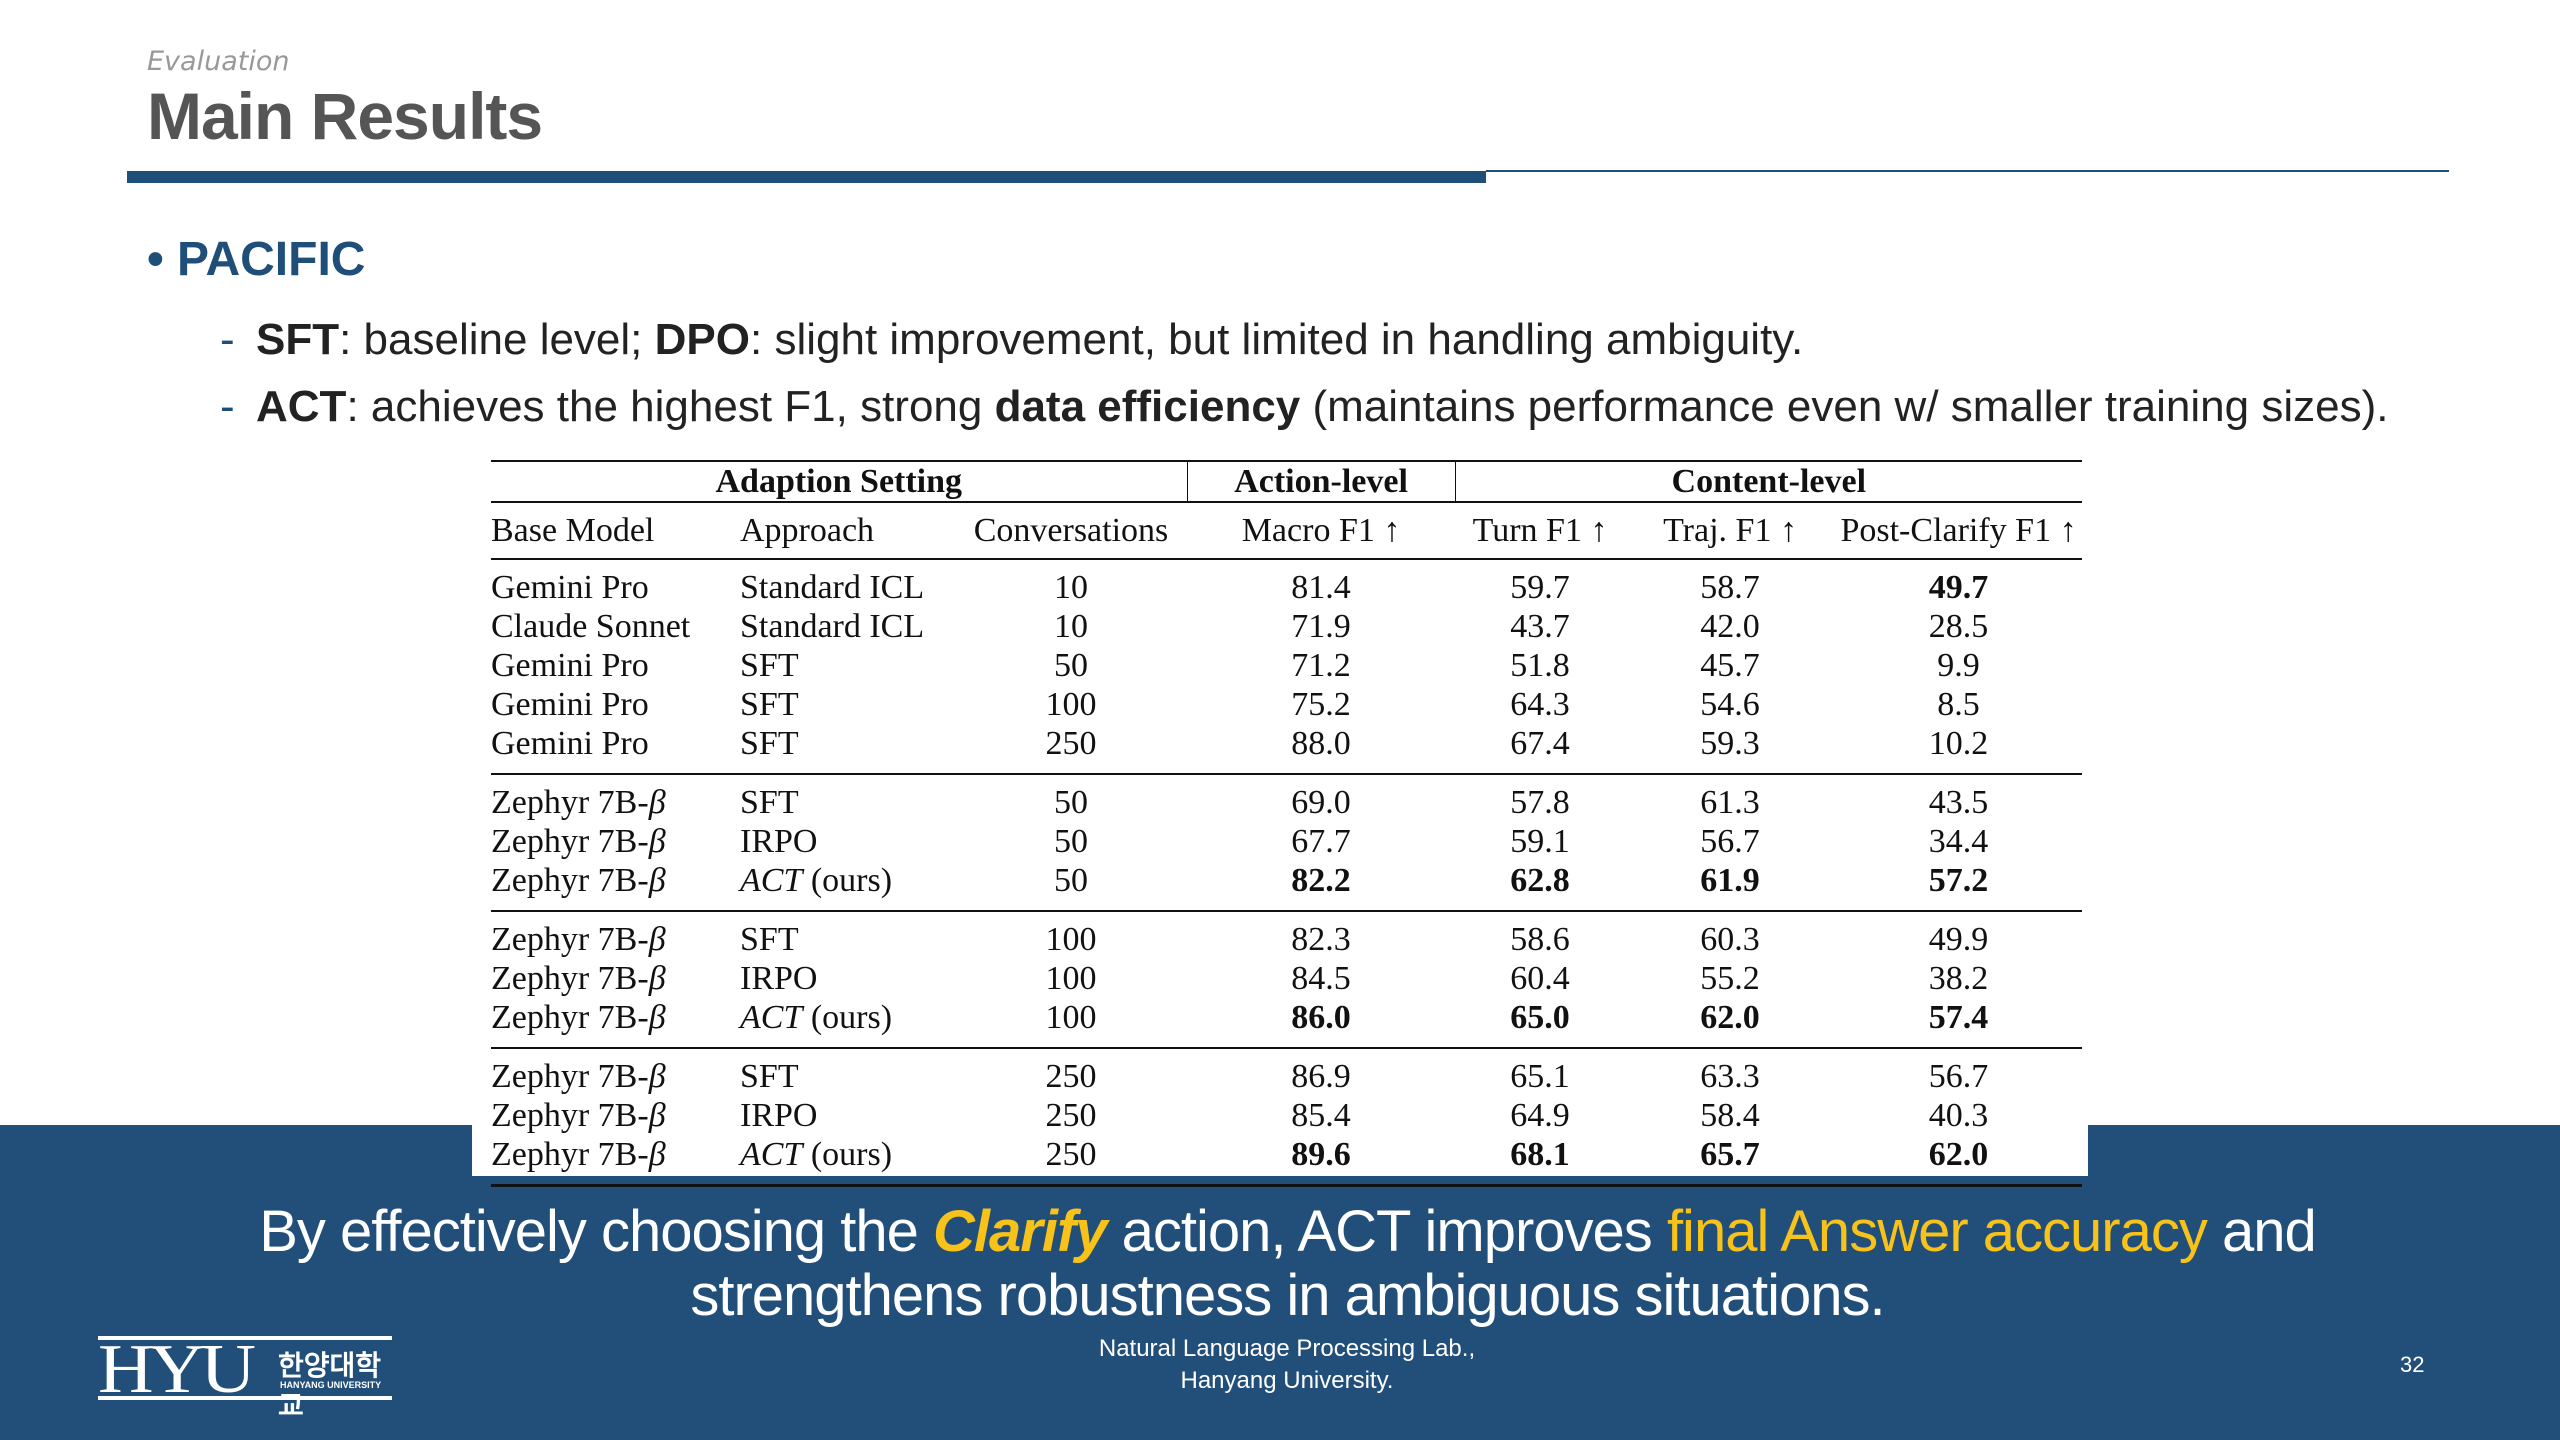  I want to click on group-content-level: Content-level, so click(1769, 481).